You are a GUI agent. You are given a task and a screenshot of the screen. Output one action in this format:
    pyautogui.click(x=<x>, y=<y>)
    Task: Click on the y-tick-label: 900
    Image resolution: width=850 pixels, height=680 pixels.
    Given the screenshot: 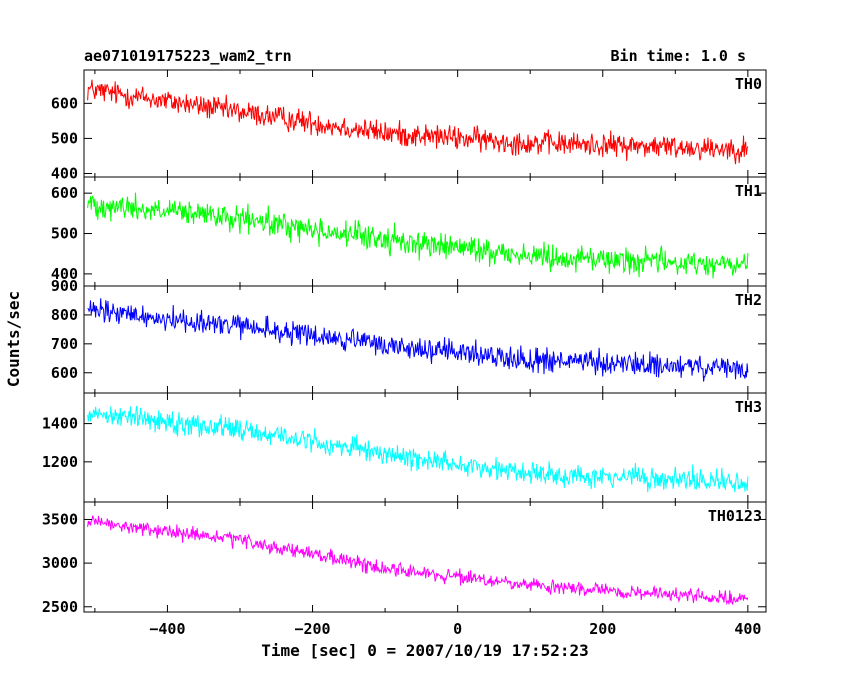 What is the action you would take?
    pyautogui.click(x=64, y=286)
    